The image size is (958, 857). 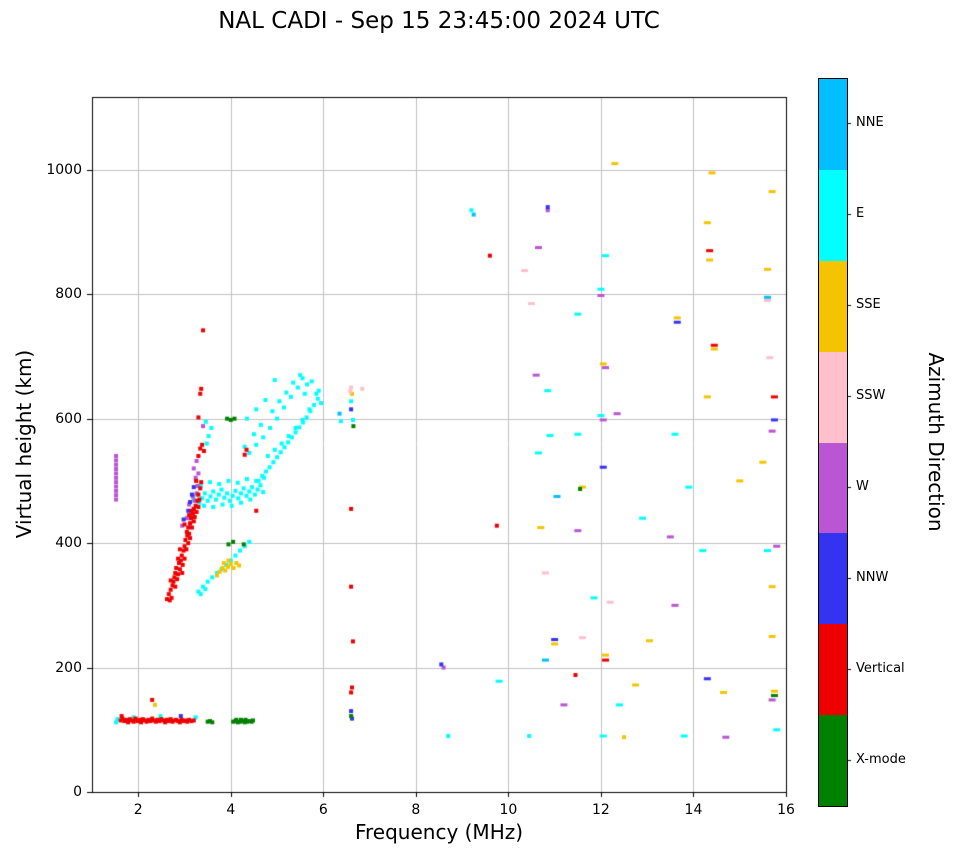 What do you see at coordinates (68, 667) in the screenshot?
I see `y-tick-label: 200` at bounding box center [68, 667].